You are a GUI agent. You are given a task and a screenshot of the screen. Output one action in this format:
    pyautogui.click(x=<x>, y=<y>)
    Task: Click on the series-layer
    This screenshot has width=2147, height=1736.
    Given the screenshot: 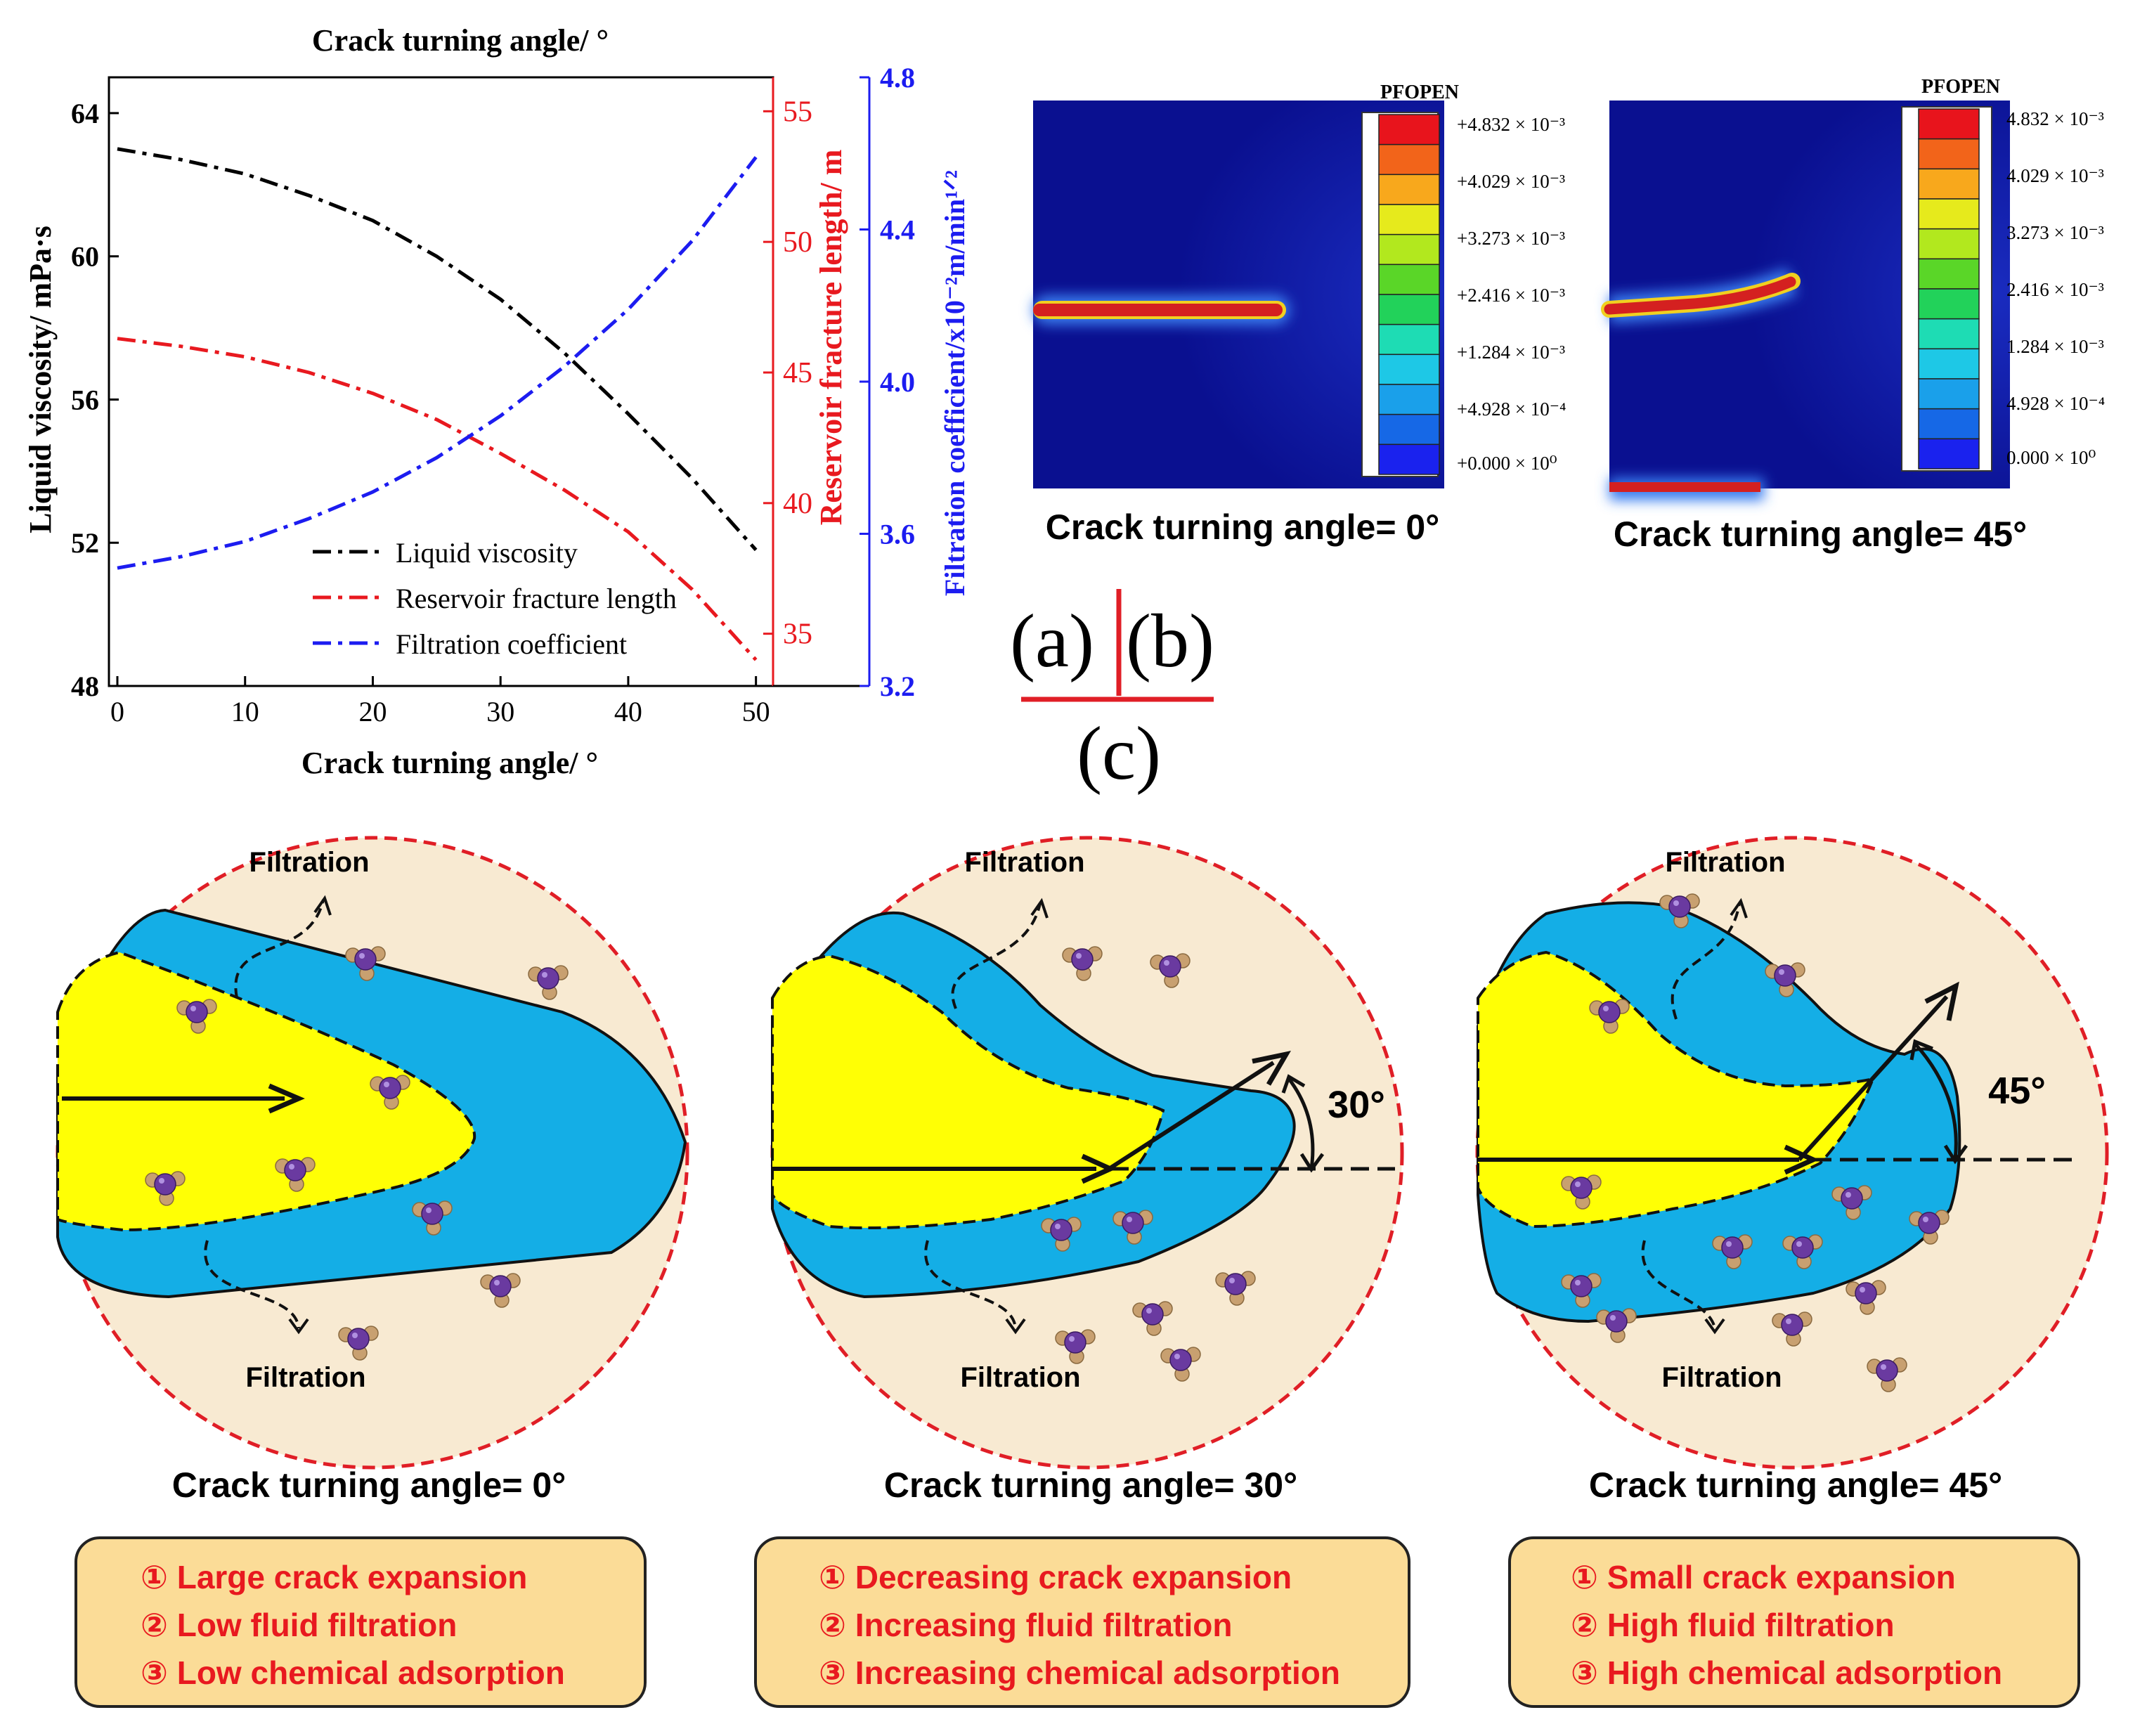 What is the action you would take?
    pyautogui.click(x=438, y=404)
    